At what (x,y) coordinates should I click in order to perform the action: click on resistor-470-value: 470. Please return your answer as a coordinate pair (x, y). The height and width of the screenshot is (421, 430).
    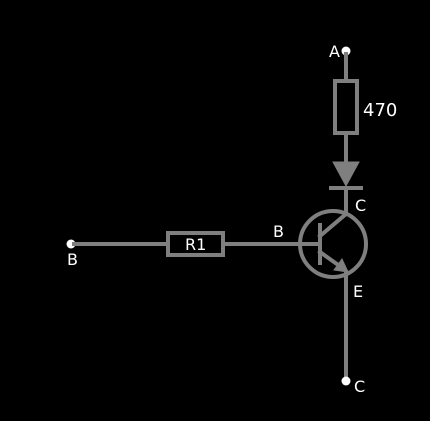
    Looking at the image, I should click on (380, 110).